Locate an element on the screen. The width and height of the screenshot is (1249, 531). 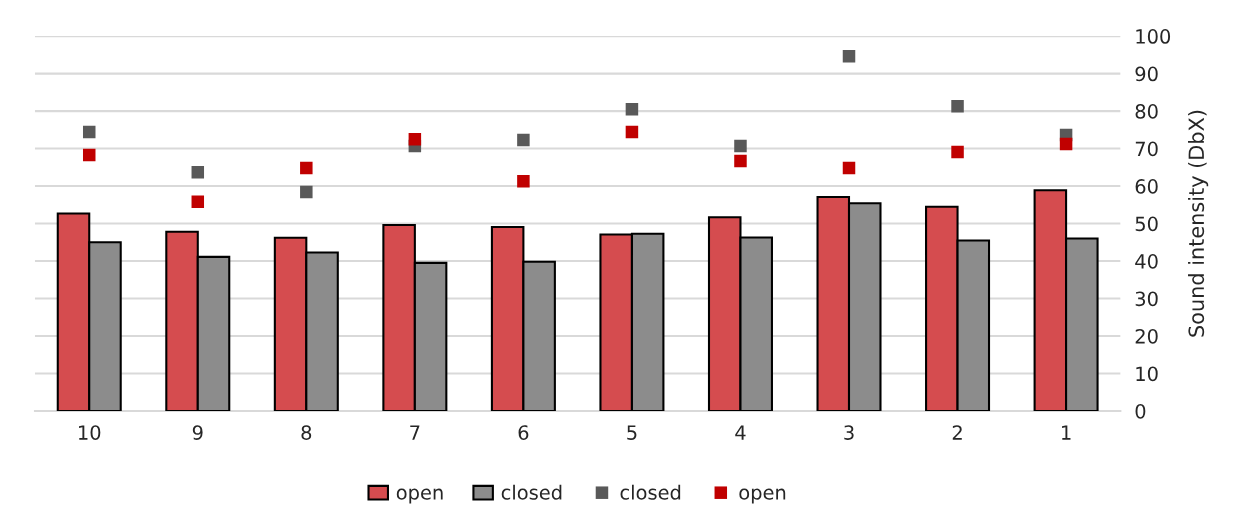
x-tick-label: 9 is located at coordinates (197, 432).